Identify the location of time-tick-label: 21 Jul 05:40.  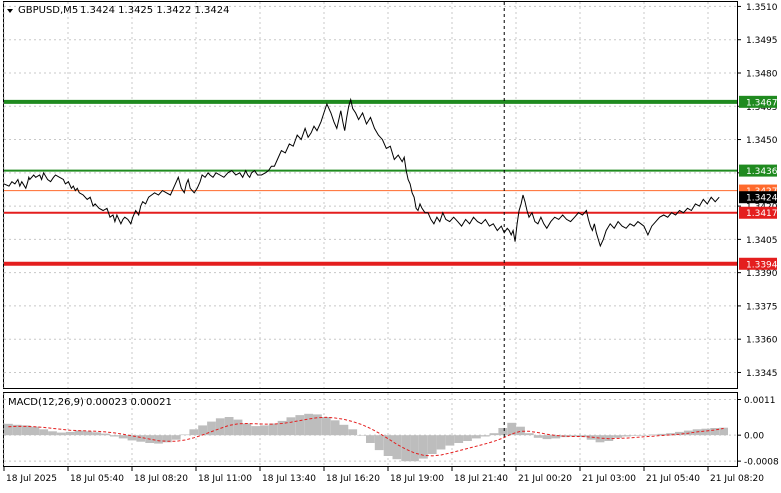
(673, 479).